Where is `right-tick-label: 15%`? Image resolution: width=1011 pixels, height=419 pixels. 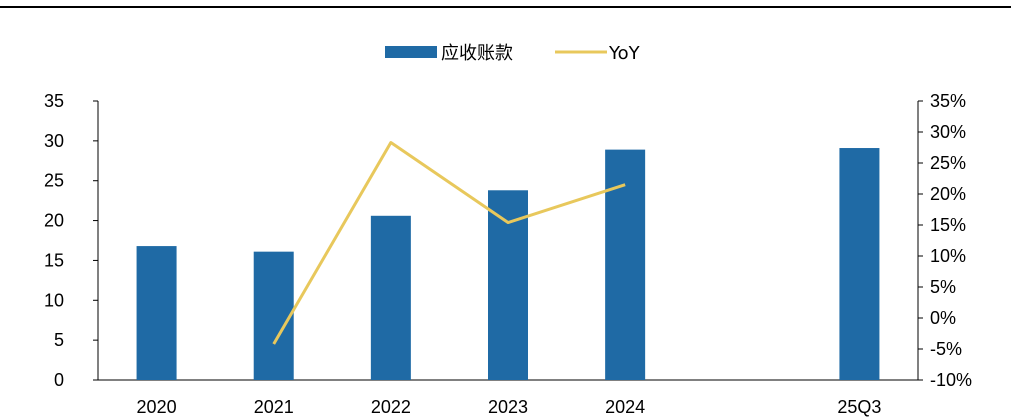
right-tick-label: 15% is located at coordinates (948, 225).